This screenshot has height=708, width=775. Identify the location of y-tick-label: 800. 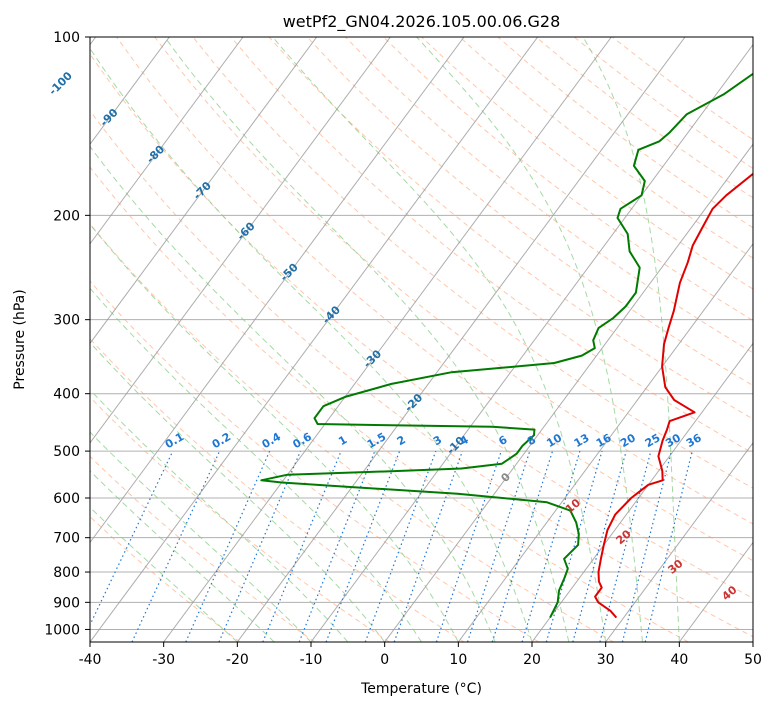
(66, 573).